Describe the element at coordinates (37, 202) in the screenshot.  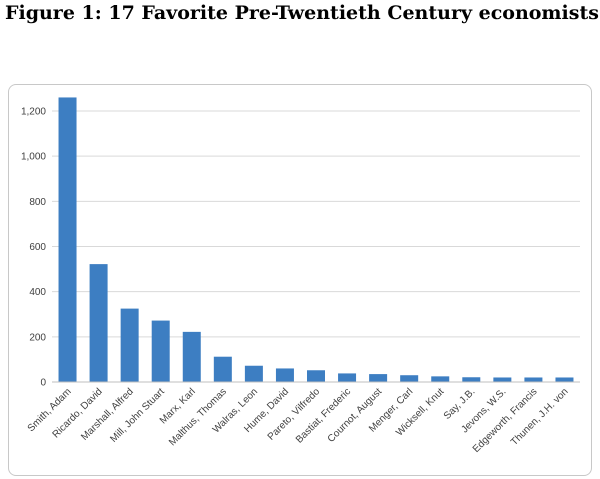
I see `y-tick-label: 800` at that location.